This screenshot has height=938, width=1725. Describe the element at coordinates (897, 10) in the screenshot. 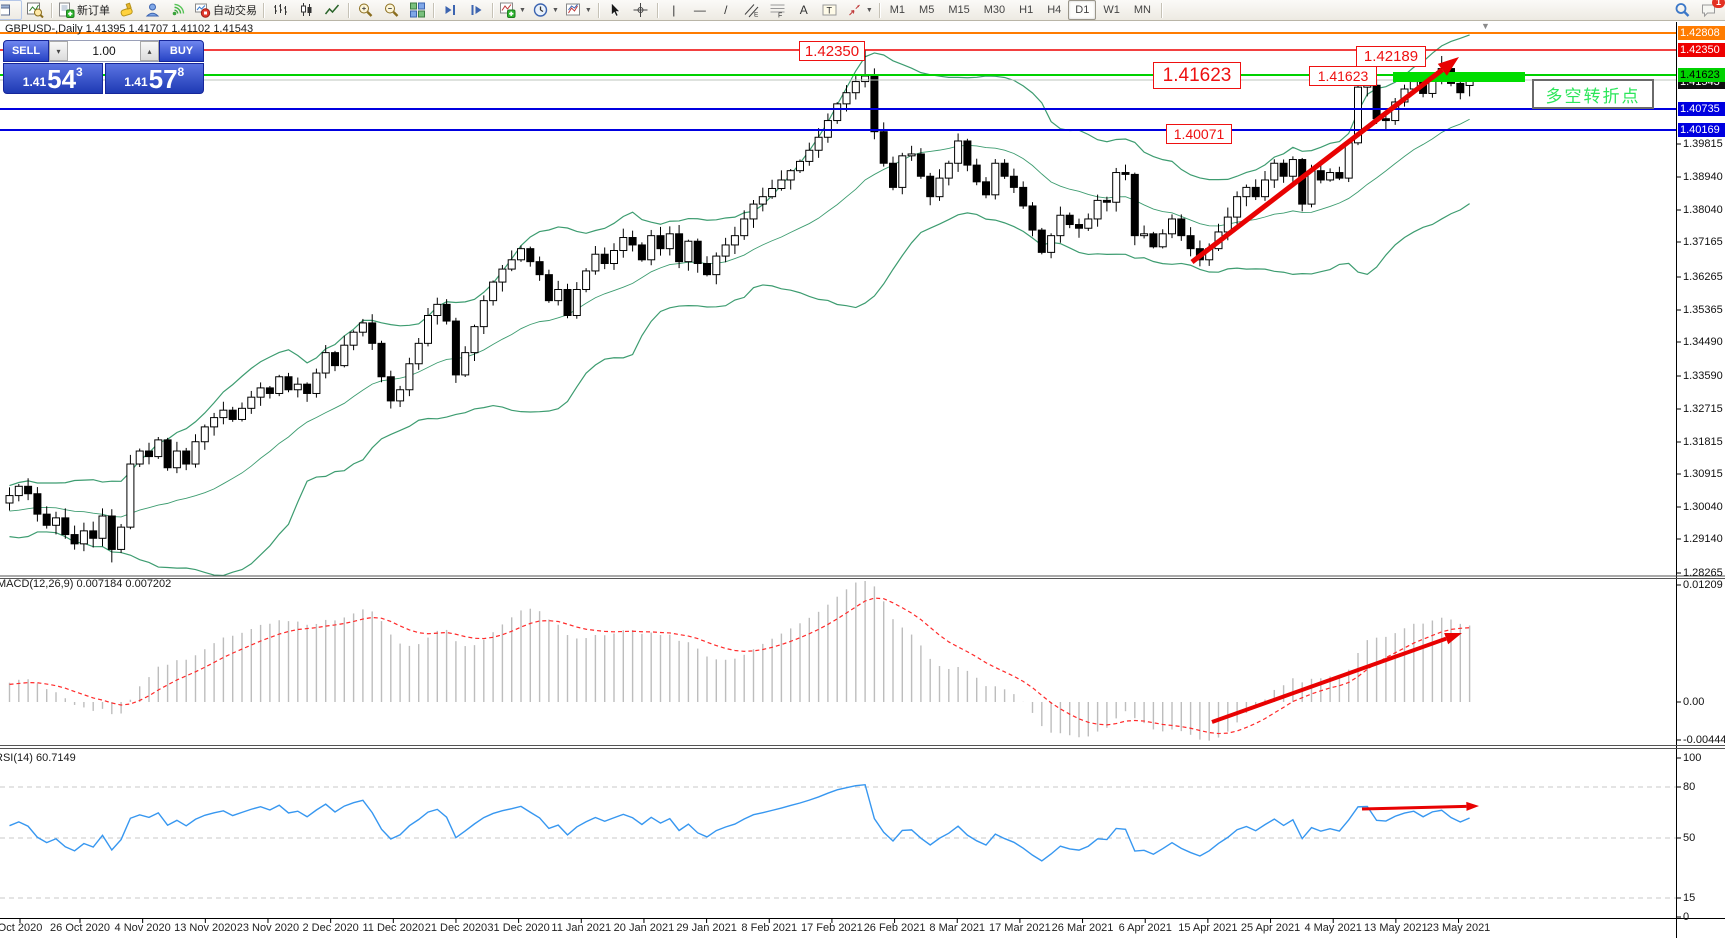

I see `timeframe-button-m1: M1` at that location.